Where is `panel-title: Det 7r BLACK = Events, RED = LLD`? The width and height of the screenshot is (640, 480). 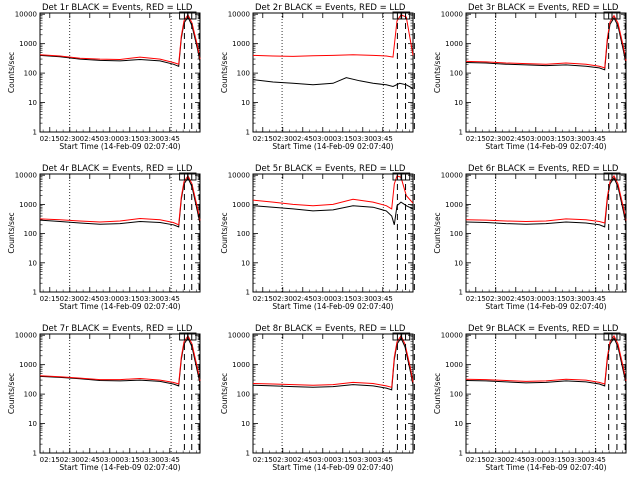
panel-title: Det 7r BLACK = Events, RED = LLD is located at coordinates (117, 329).